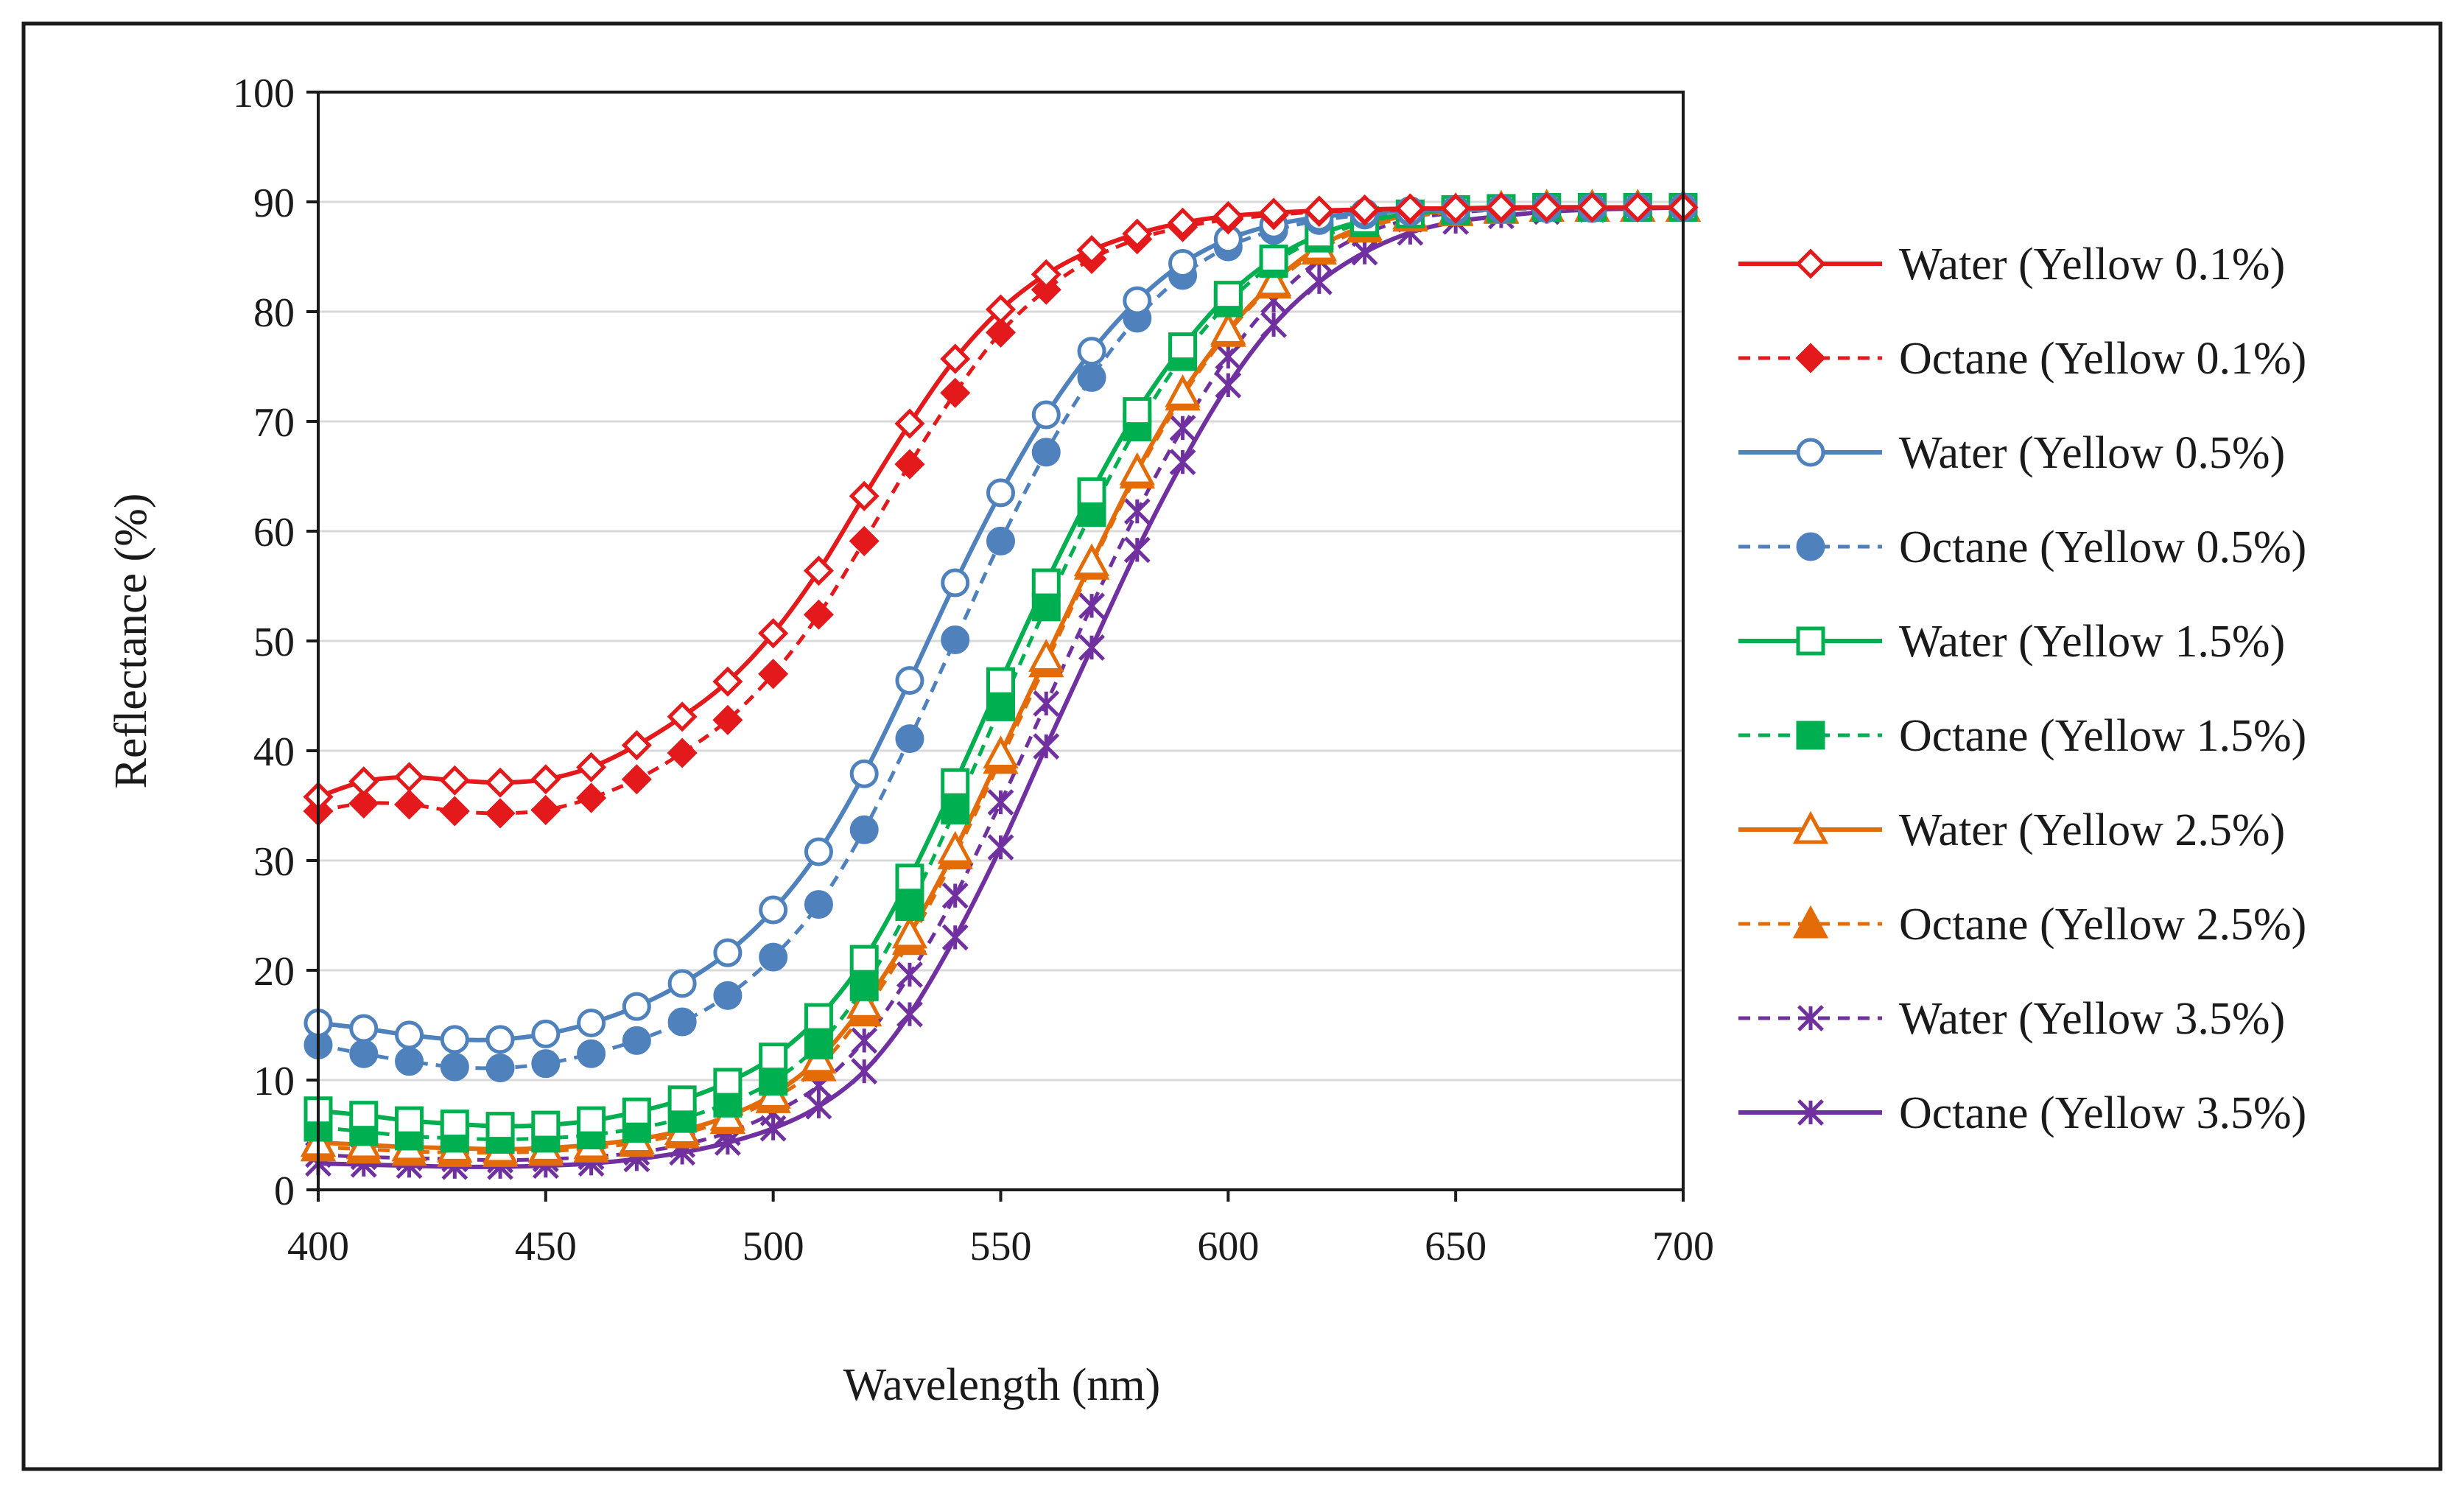  I want to click on legend-entry: Water (Yellow 2.5%), so click(2012, 830).